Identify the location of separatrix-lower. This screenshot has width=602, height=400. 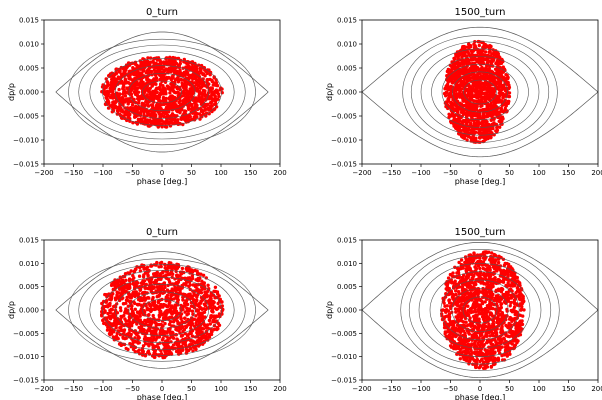
(480, 124).